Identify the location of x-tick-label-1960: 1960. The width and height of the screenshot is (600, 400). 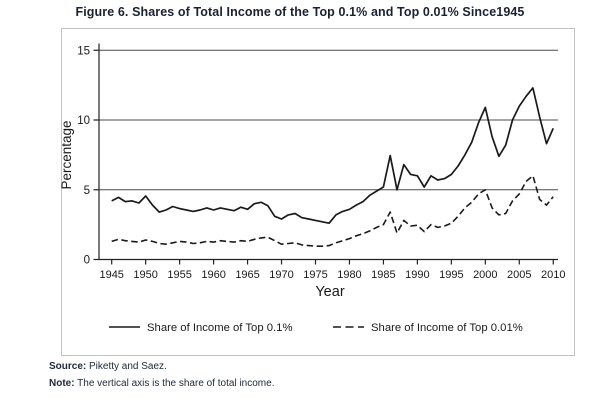
(213, 275).